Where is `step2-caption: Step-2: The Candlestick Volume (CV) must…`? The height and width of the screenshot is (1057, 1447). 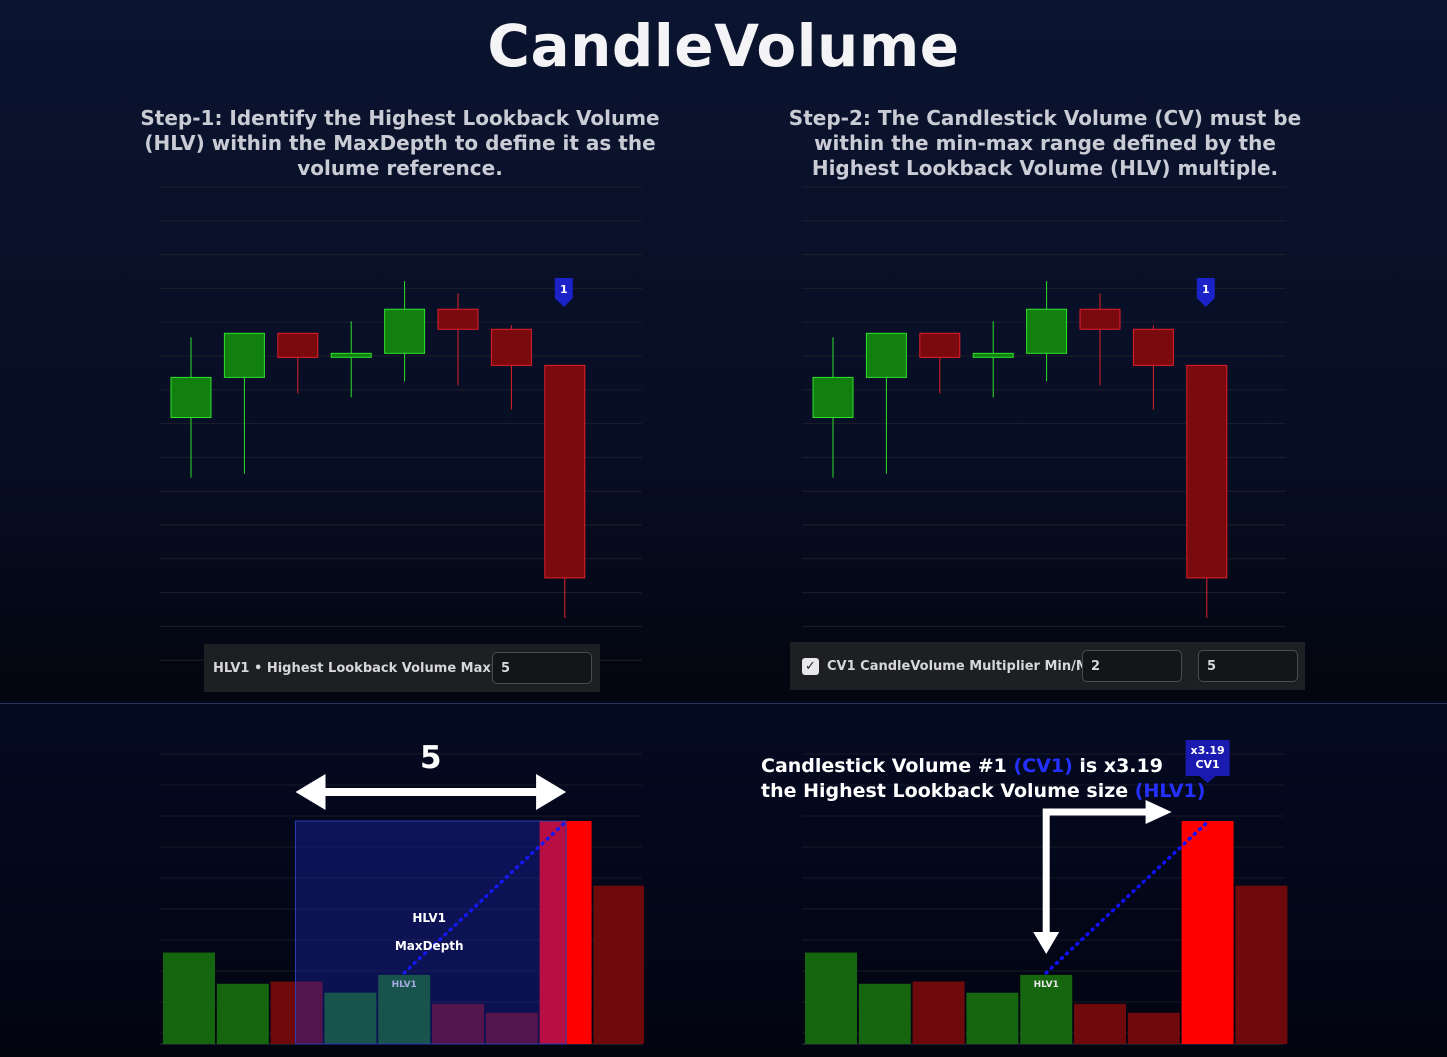
step2-caption: Step-2: The Candlestick Volume (CV) must… is located at coordinates (1045, 143).